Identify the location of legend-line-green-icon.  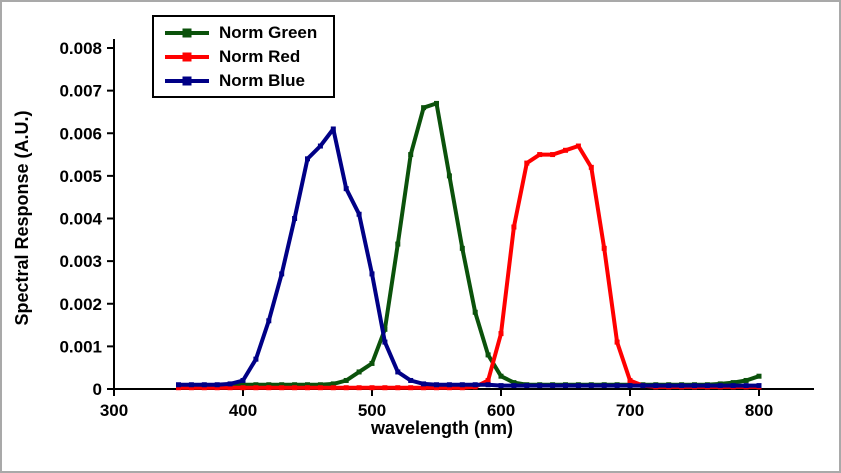
(187, 32).